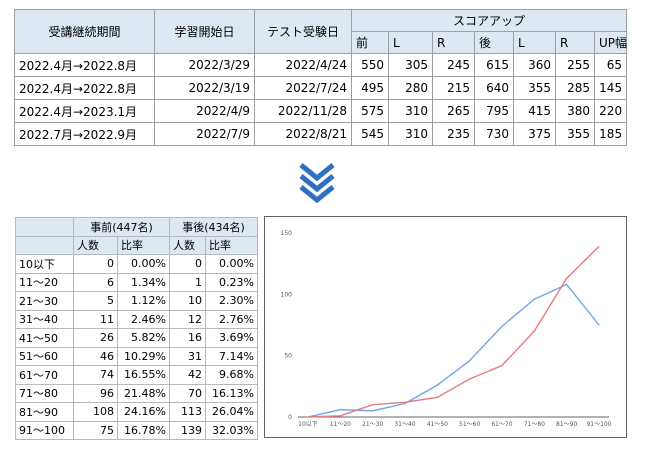 Image resolution: width=650 pixels, height=450 pixels. I want to click on table-cell: 575, so click(370, 111).